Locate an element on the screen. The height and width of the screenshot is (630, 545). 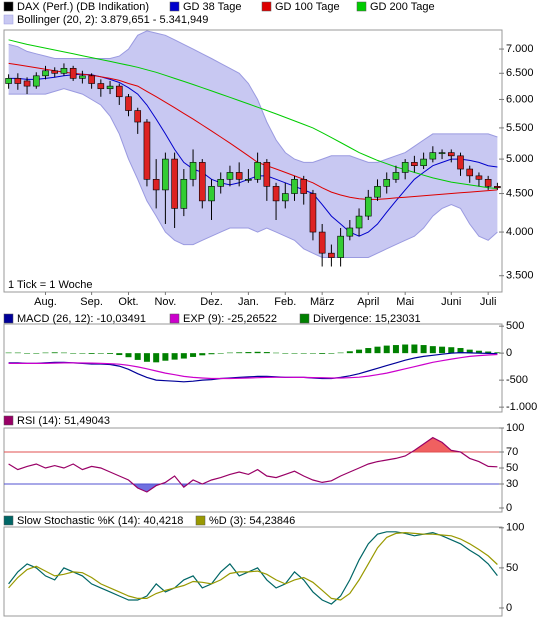
plot-area is located at coordinates (253, 368).